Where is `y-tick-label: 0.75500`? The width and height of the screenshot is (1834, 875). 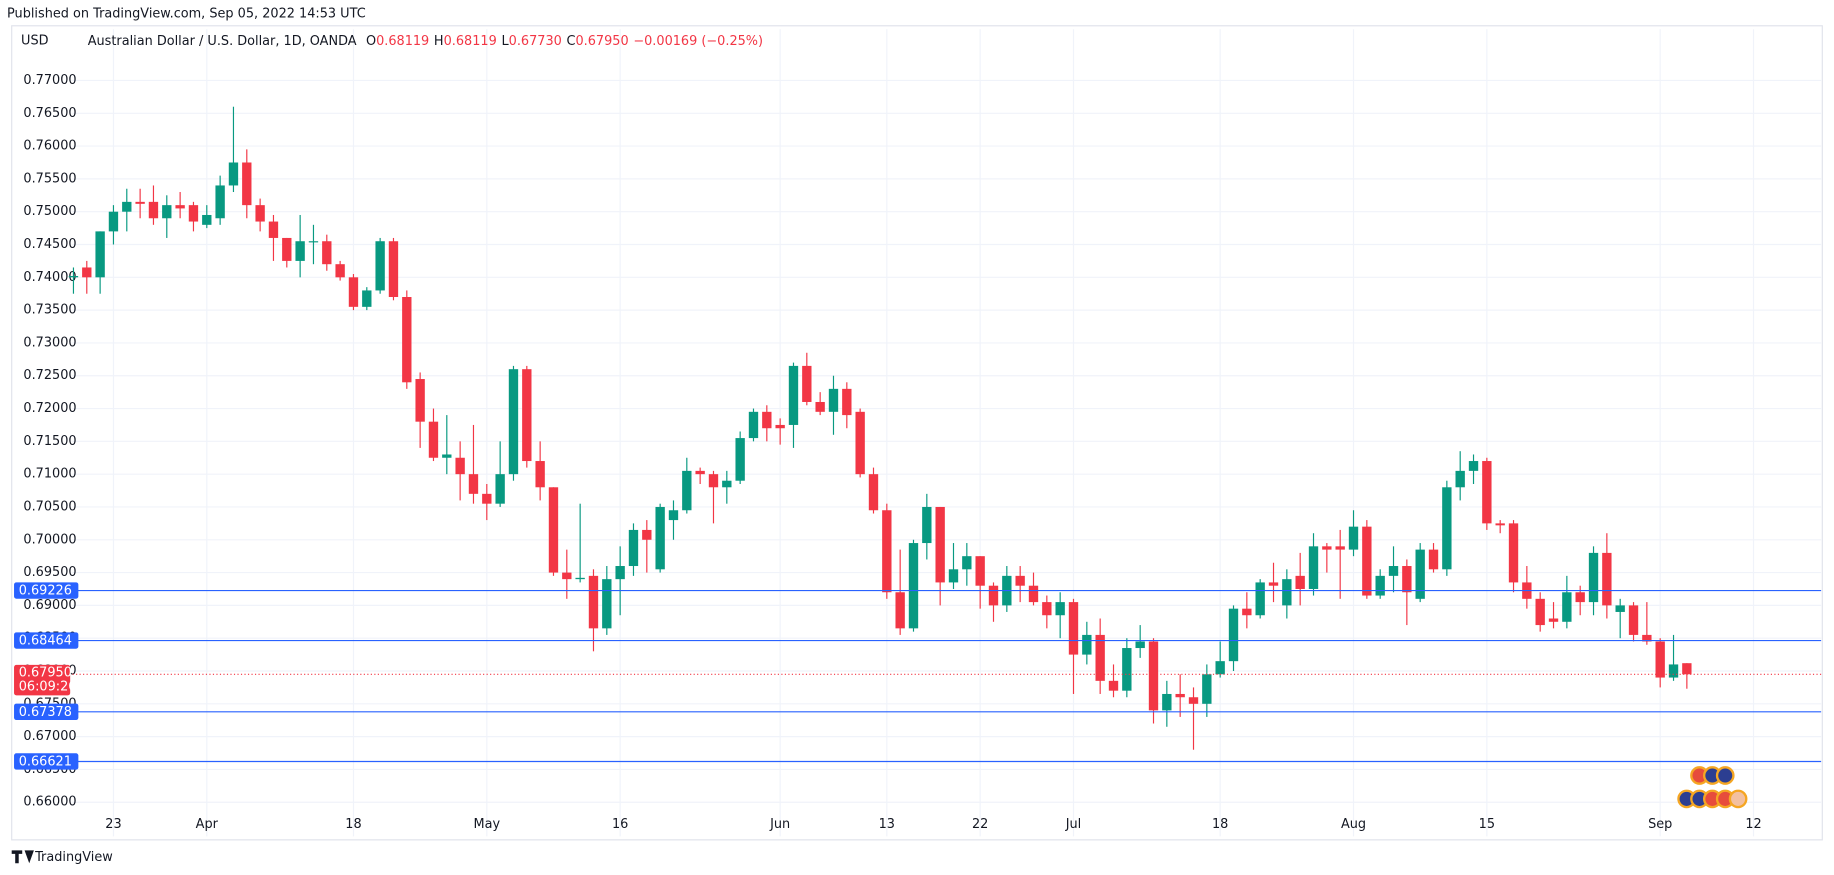 y-tick-label: 0.75500 is located at coordinates (49, 178).